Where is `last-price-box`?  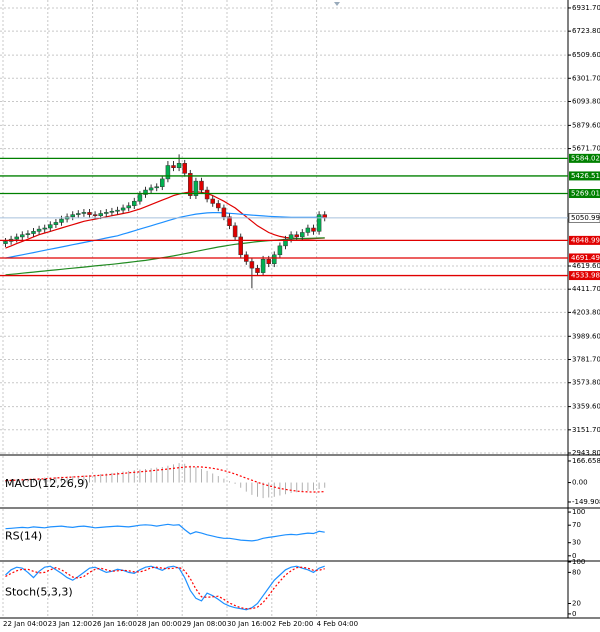 last-price-box is located at coordinates (584, 218).